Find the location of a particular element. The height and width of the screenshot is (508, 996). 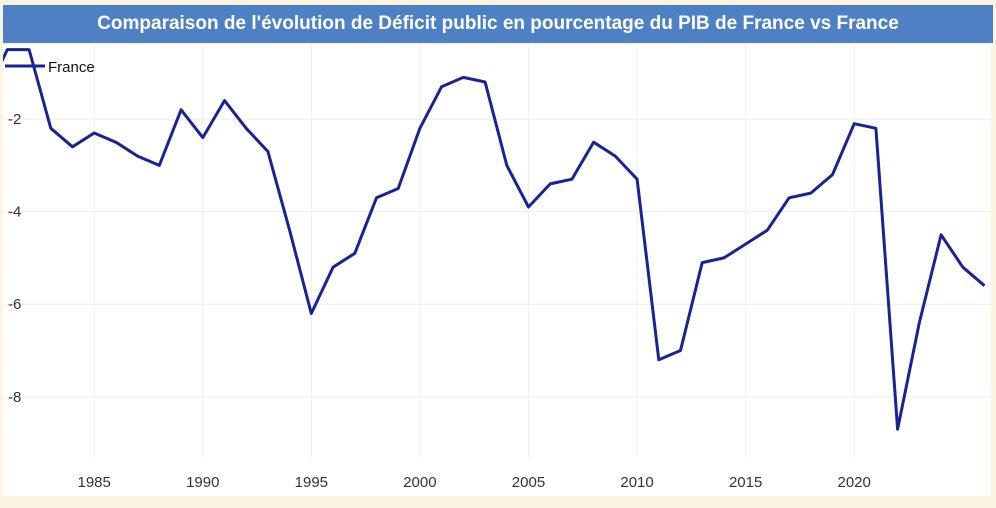

y-tick-label: -6 is located at coordinates (14, 304).